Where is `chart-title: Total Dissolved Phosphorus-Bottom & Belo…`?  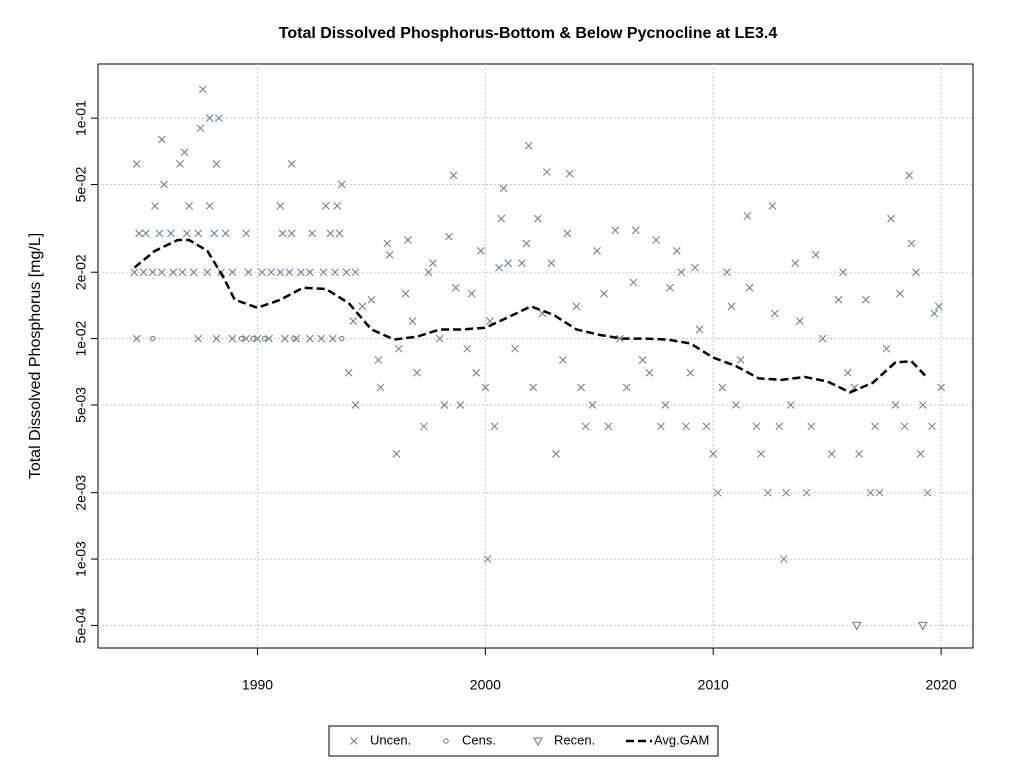 chart-title: Total Dissolved Phosphorus-Bottom & Belo… is located at coordinates (528, 33).